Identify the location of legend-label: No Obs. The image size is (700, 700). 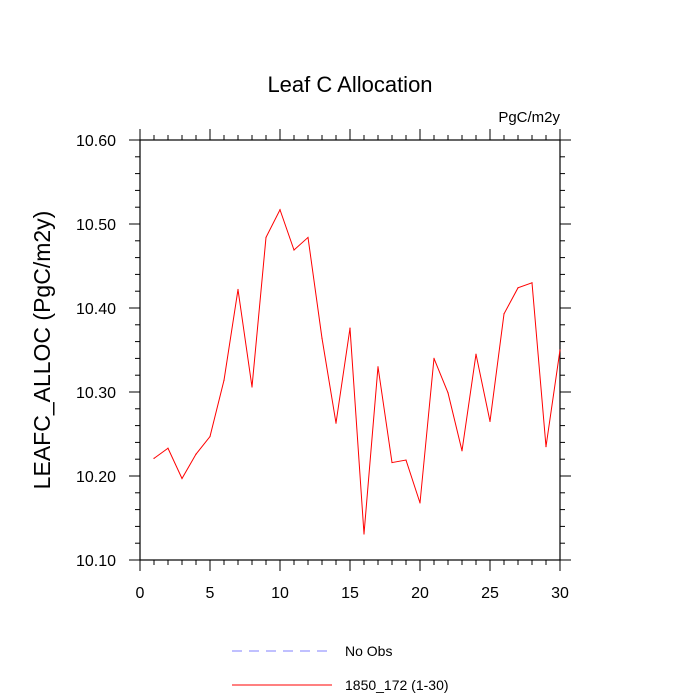
(368, 651).